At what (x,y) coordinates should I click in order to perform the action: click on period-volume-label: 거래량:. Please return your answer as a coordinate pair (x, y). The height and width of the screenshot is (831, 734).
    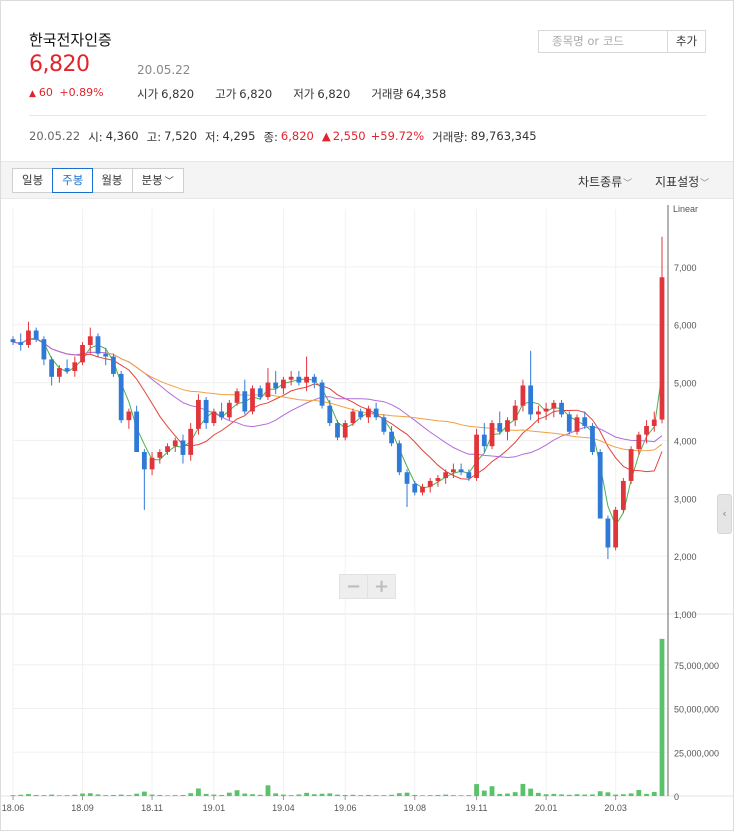
    Looking at the image, I should click on (450, 137).